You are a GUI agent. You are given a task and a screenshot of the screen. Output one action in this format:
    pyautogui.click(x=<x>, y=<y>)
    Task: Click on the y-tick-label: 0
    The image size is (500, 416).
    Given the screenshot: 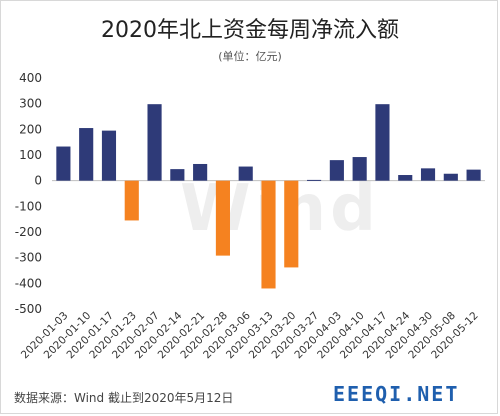 What is the action you would take?
    pyautogui.click(x=38, y=181)
    